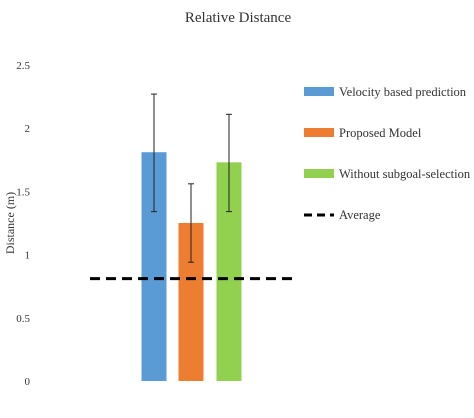 The width and height of the screenshot is (474, 418). Describe the element at coordinates (23, 192) in the screenshot. I see `y-tick-label: 1.5` at that location.